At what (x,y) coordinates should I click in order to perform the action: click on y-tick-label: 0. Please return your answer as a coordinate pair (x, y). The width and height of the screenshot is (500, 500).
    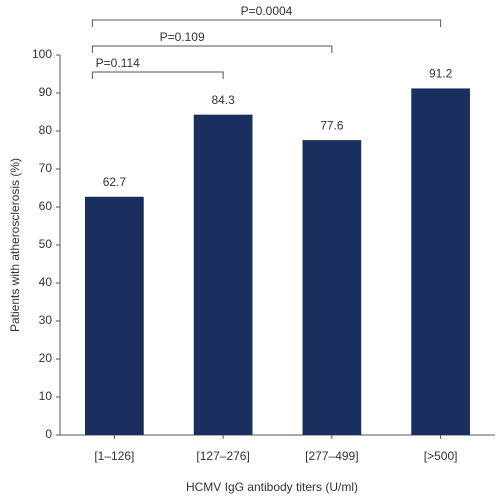
    Looking at the image, I should click on (48, 434).